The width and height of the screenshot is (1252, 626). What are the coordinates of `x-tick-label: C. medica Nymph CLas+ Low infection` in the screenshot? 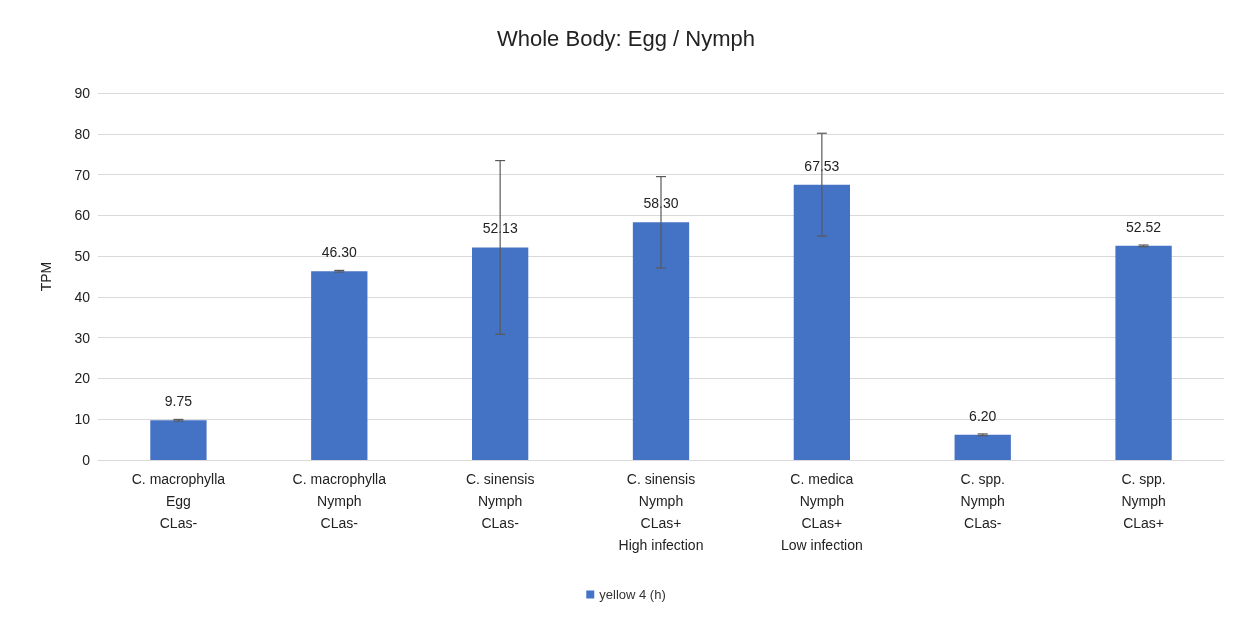 It's located at (822, 512).